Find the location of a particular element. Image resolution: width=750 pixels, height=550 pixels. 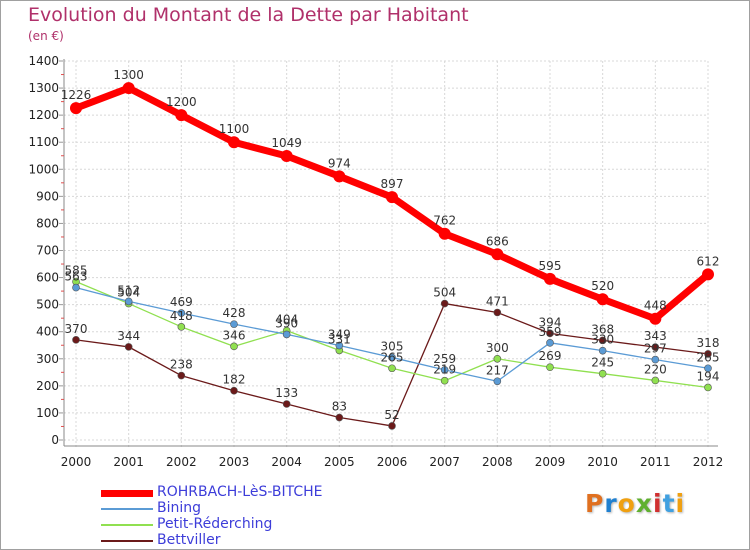

x-tick-label: 2002 is located at coordinates (181, 462).